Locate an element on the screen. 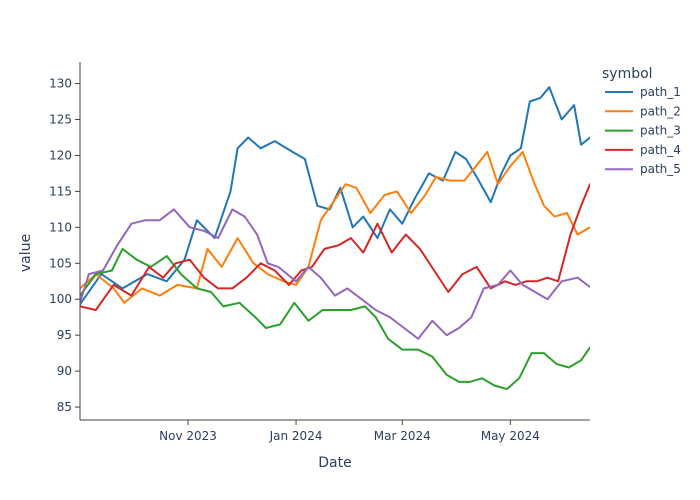 The height and width of the screenshot is (500, 700). y-tick-label: 95 is located at coordinates (64, 335).